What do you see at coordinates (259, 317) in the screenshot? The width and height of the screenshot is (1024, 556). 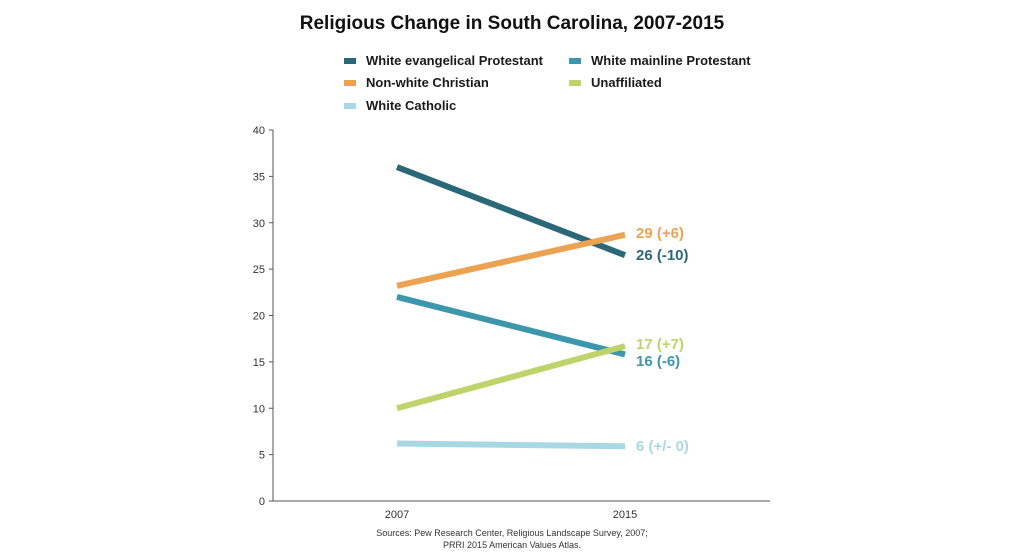 I see `y-tick-label: 20` at bounding box center [259, 317].